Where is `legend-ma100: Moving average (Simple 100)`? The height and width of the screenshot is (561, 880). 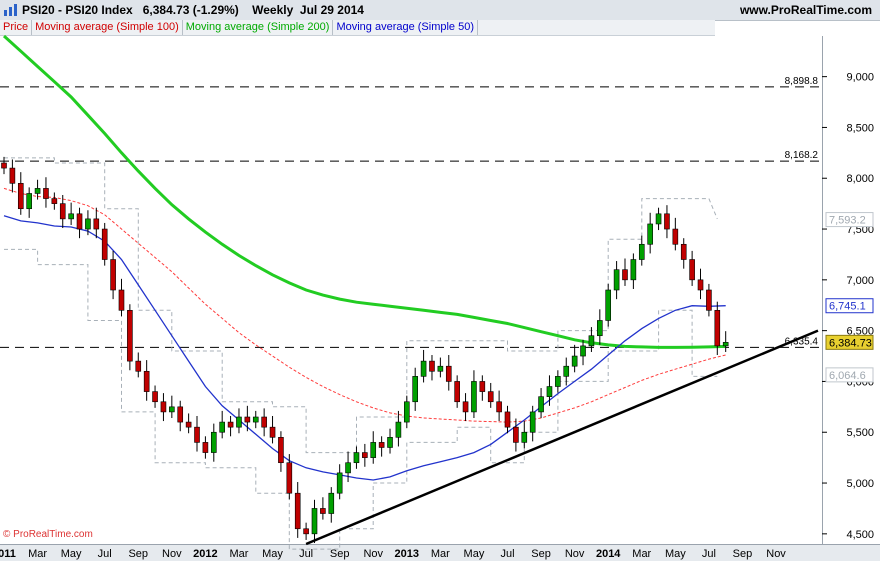 legend-ma100: Moving average (Simple 100) is located at coordinates (107, 27).